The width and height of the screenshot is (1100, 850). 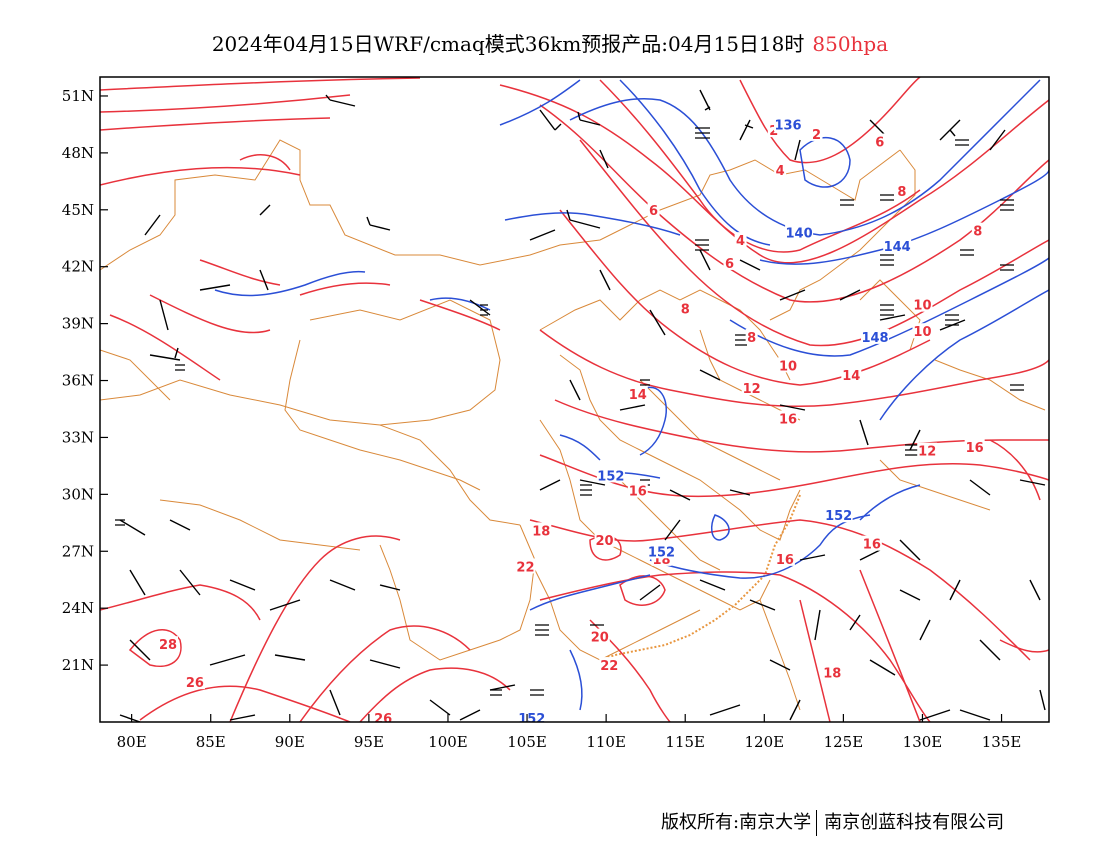 What do you see at coordinates (773, 131) in the screenshot?
I see `temperature-label: 2` at bounding box center [773, 131].